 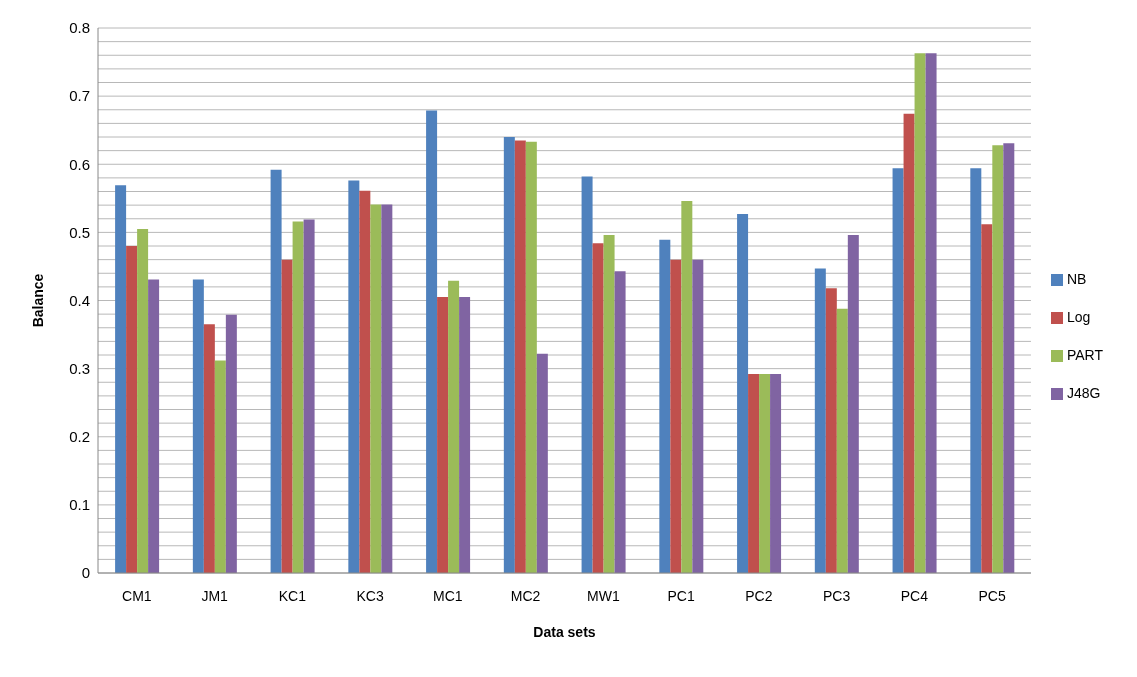 What do you see at coordinates (836, 595) in the screenshot?
I see `x-tick-label: PC3` at bounding box center [836, 595].